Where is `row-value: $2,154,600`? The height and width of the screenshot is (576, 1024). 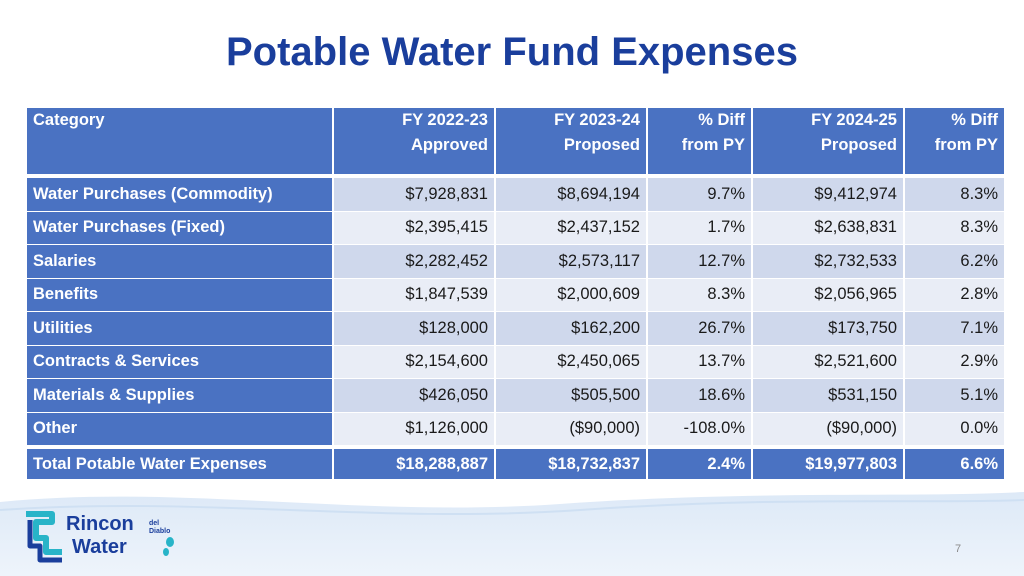 row-value: $2,154,600 is located at coordinates (414, 362).